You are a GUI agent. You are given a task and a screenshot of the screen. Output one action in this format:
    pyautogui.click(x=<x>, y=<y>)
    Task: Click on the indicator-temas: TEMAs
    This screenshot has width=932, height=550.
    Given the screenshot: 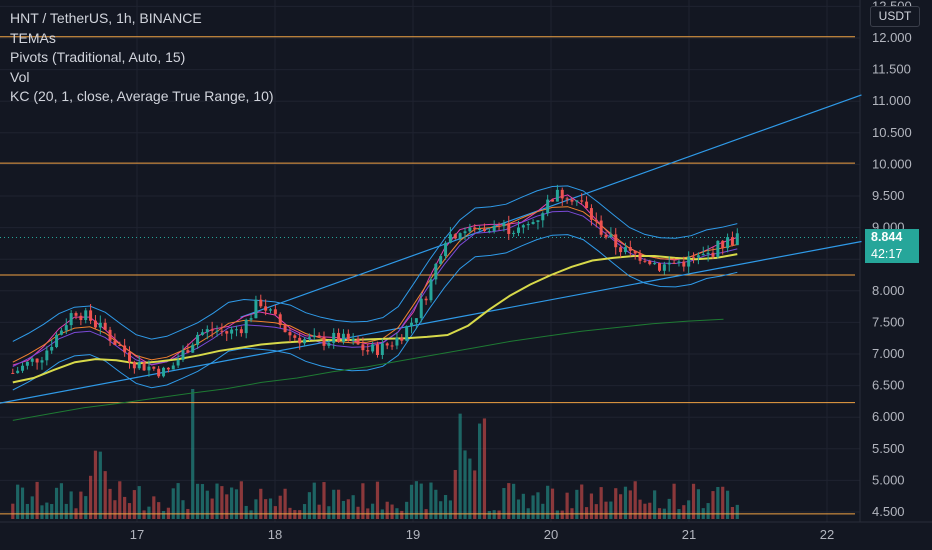 What is the action you would take?
    pyautogui.click(x=33, y=37)
    